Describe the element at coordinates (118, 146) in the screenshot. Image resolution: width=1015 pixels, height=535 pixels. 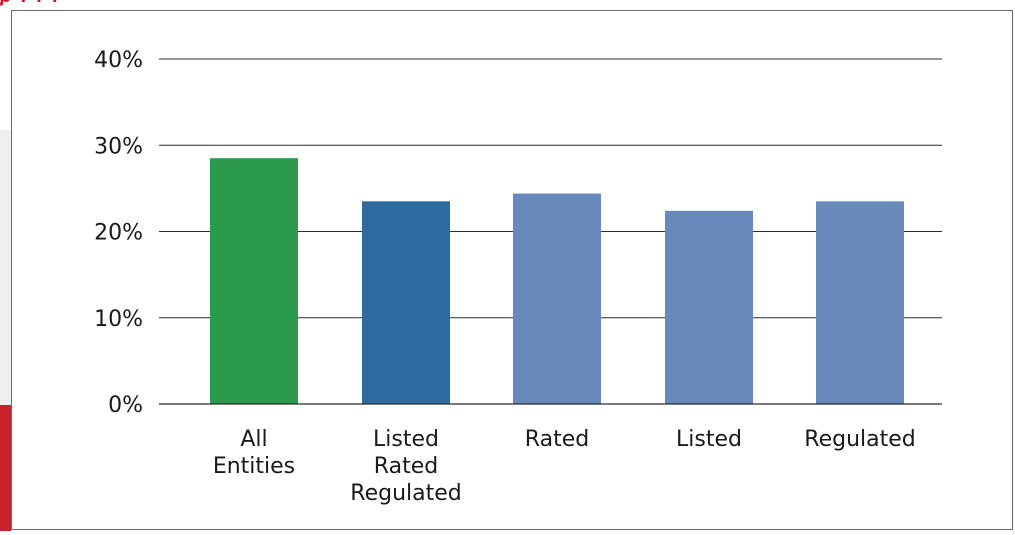
I see `y-tick-label: 30%` at that location.